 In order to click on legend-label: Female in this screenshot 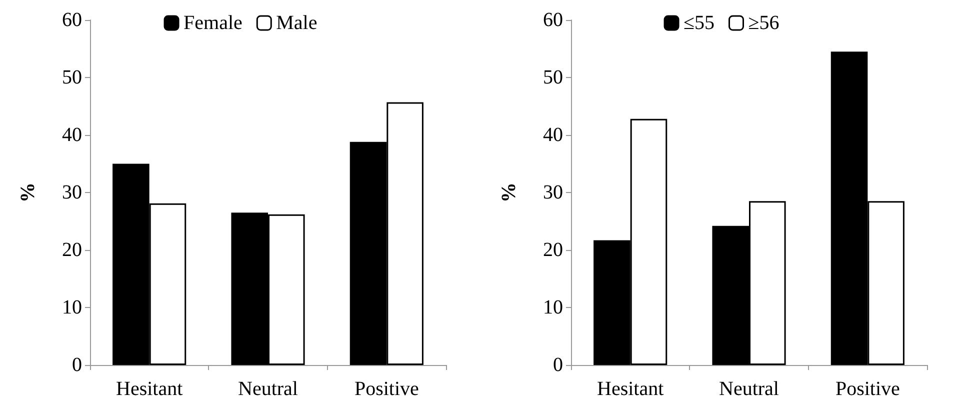, I will do `click(213, 23)`.